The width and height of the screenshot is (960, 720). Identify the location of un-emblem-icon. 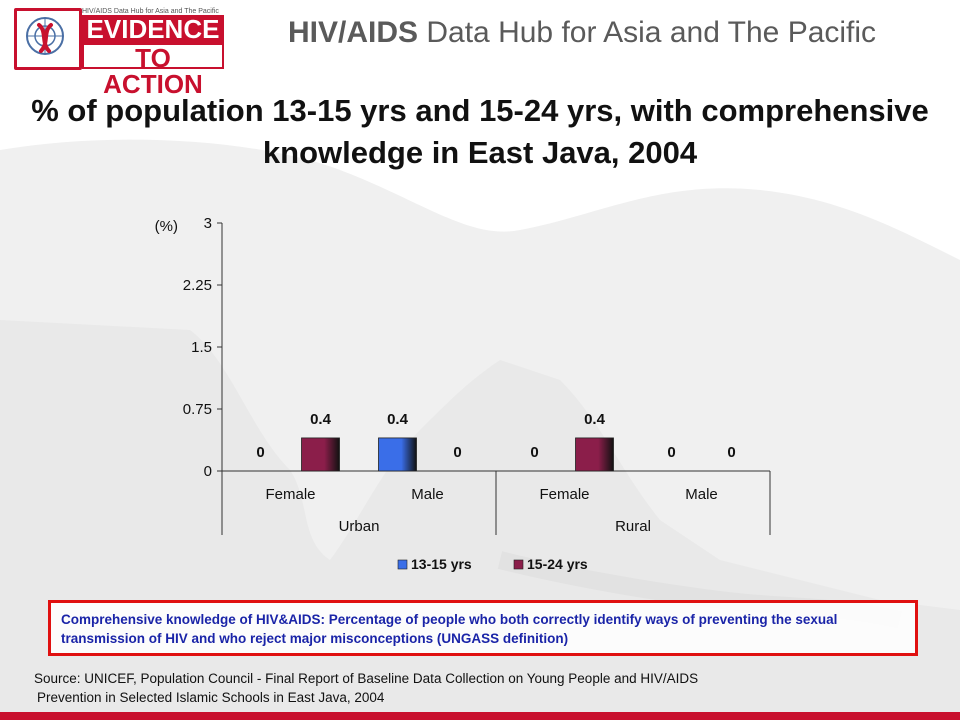
(48, 39).